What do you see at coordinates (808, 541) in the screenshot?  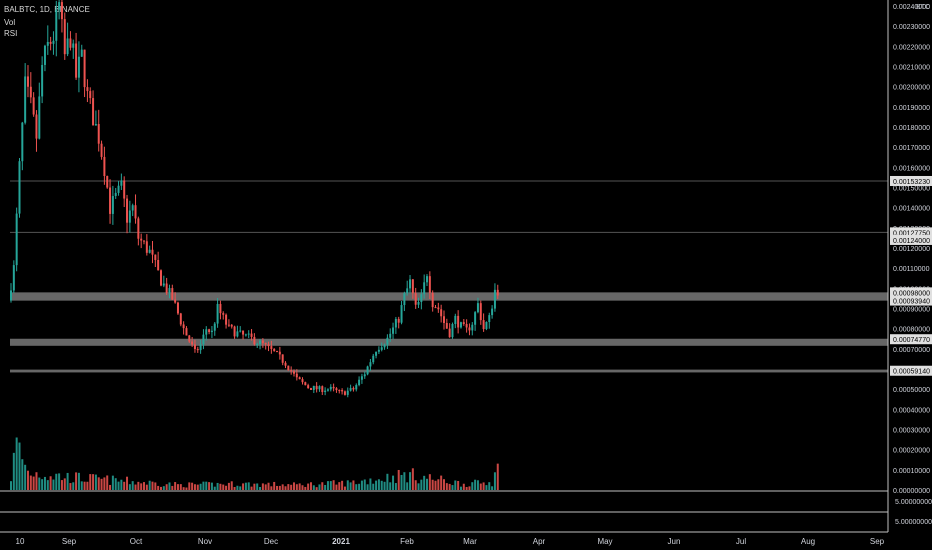 I see `x-tick-label: Aug` at bounding box center [808, 541].